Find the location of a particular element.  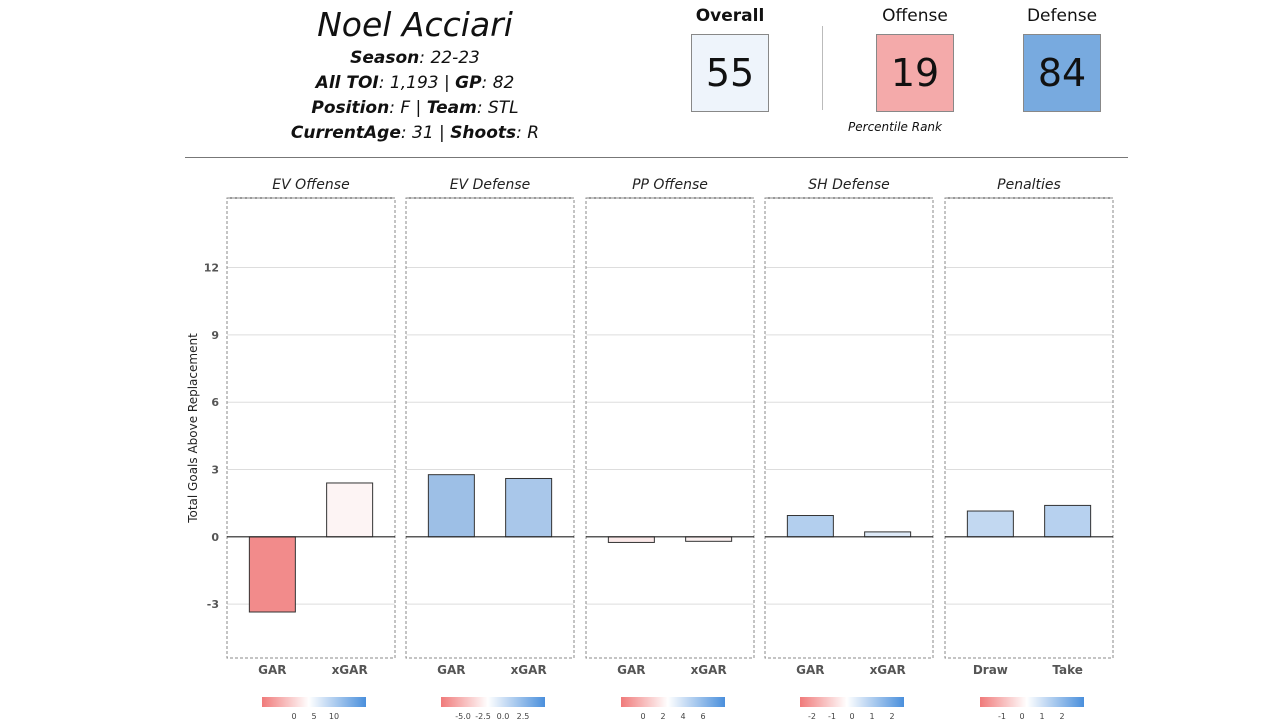

gp-label: GP is located at coordinates (468, 83).